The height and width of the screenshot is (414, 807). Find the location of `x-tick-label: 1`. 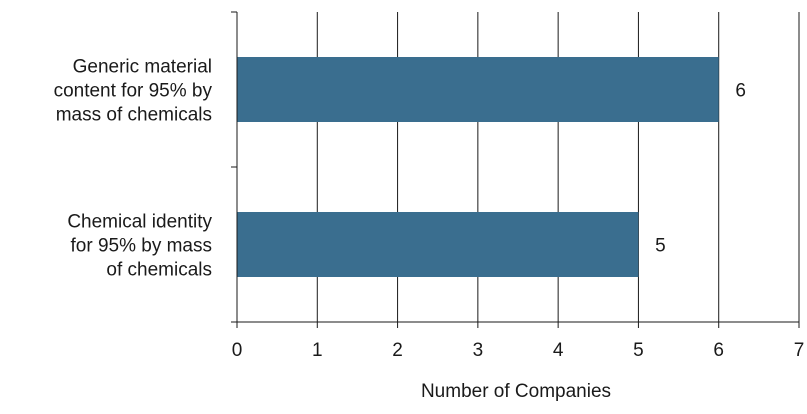

x-tick-label: 1 is located at coordinates (317, 350).